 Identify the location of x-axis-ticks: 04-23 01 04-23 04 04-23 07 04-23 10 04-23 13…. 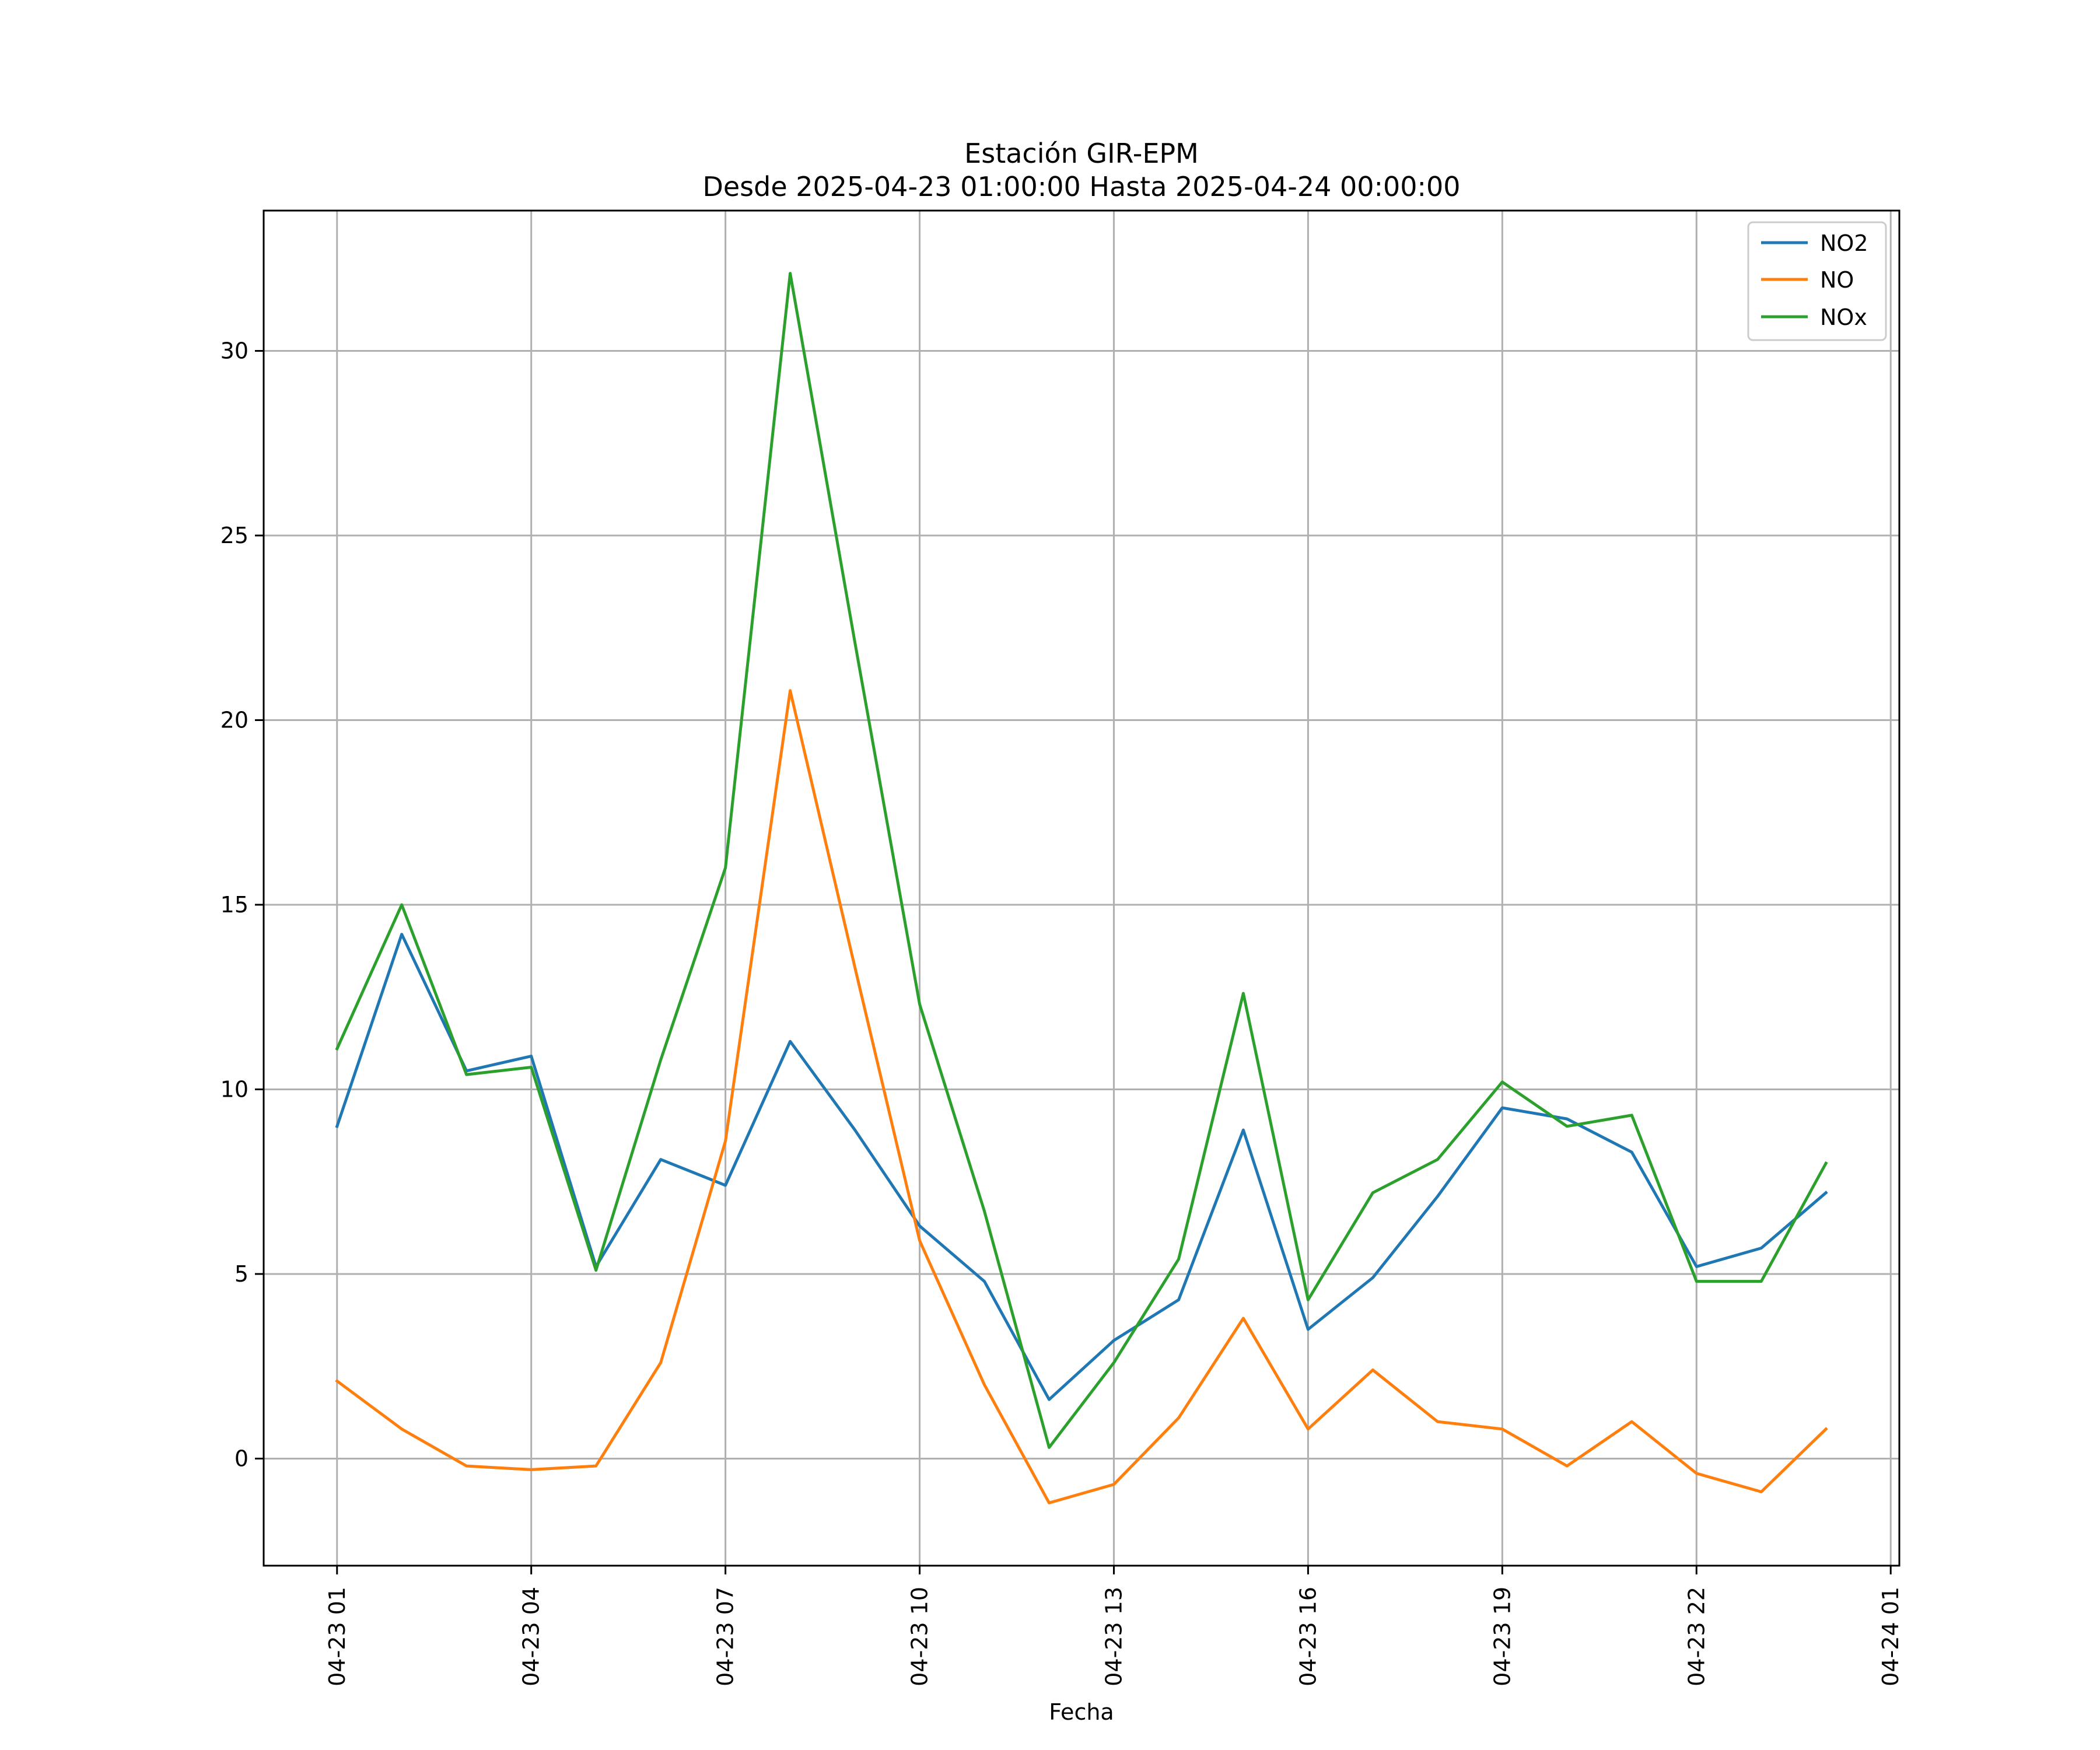
(1113, 1626).